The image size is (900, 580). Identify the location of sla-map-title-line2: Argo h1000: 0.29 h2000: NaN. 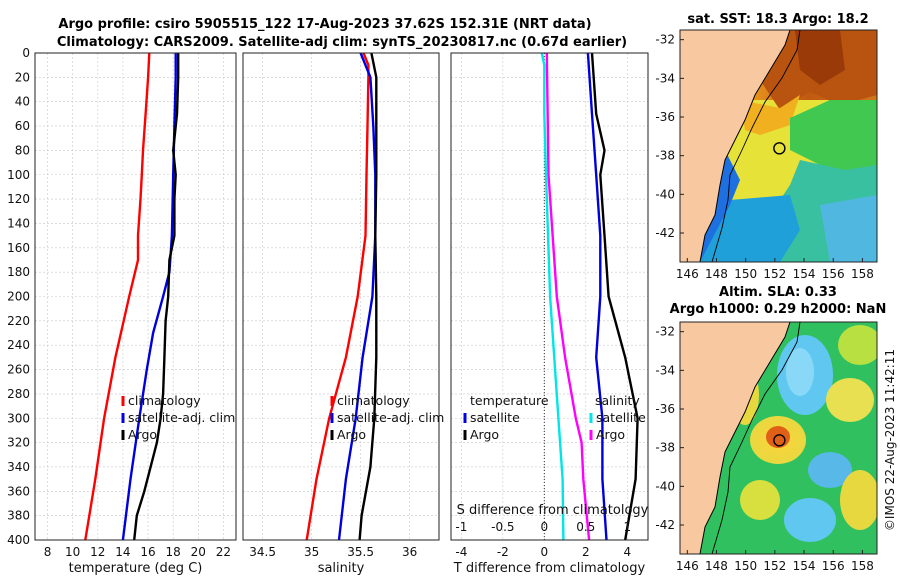
(778, 309).